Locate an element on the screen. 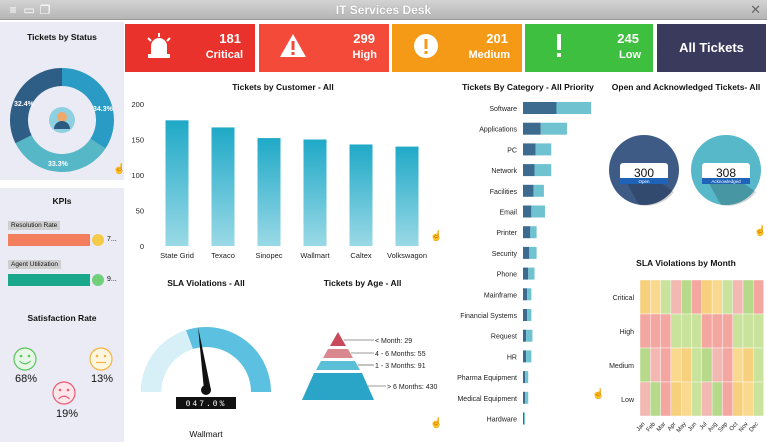 This screenshot has height=447, width=767. kpi-critical-tile: 181 Critical is located at coordinates (190, 48).